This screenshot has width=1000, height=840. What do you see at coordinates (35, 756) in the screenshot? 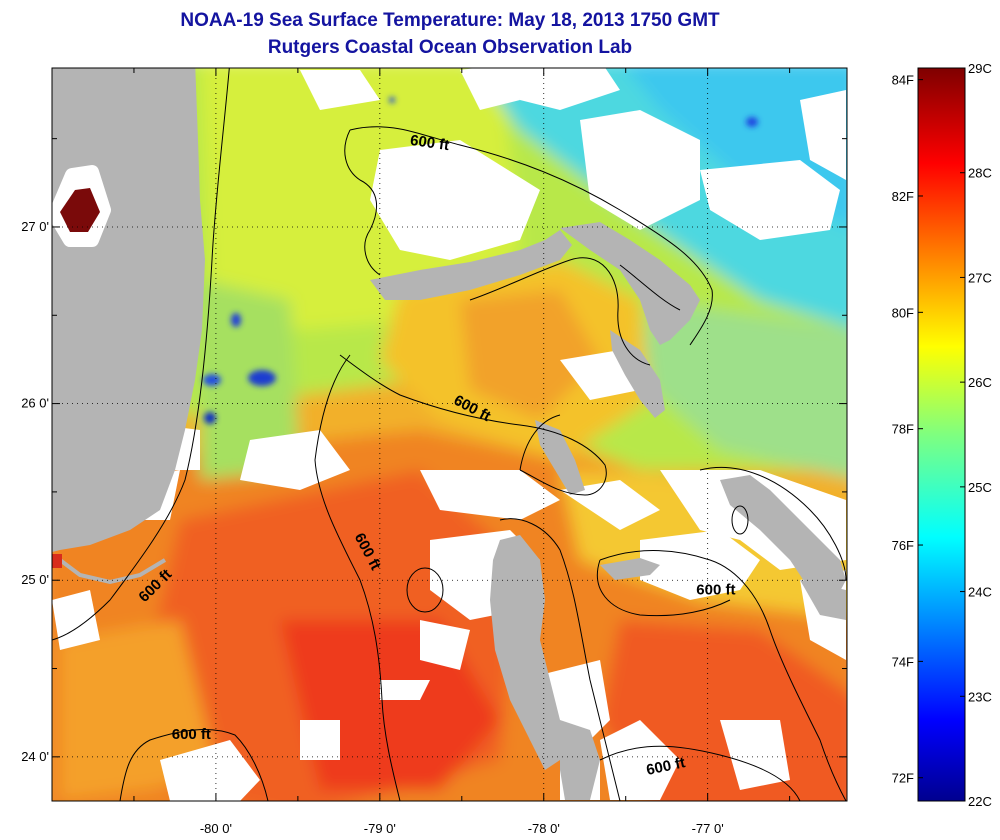
I see `lat-tick-label: 24 0'` at bounding box center [35, 756].